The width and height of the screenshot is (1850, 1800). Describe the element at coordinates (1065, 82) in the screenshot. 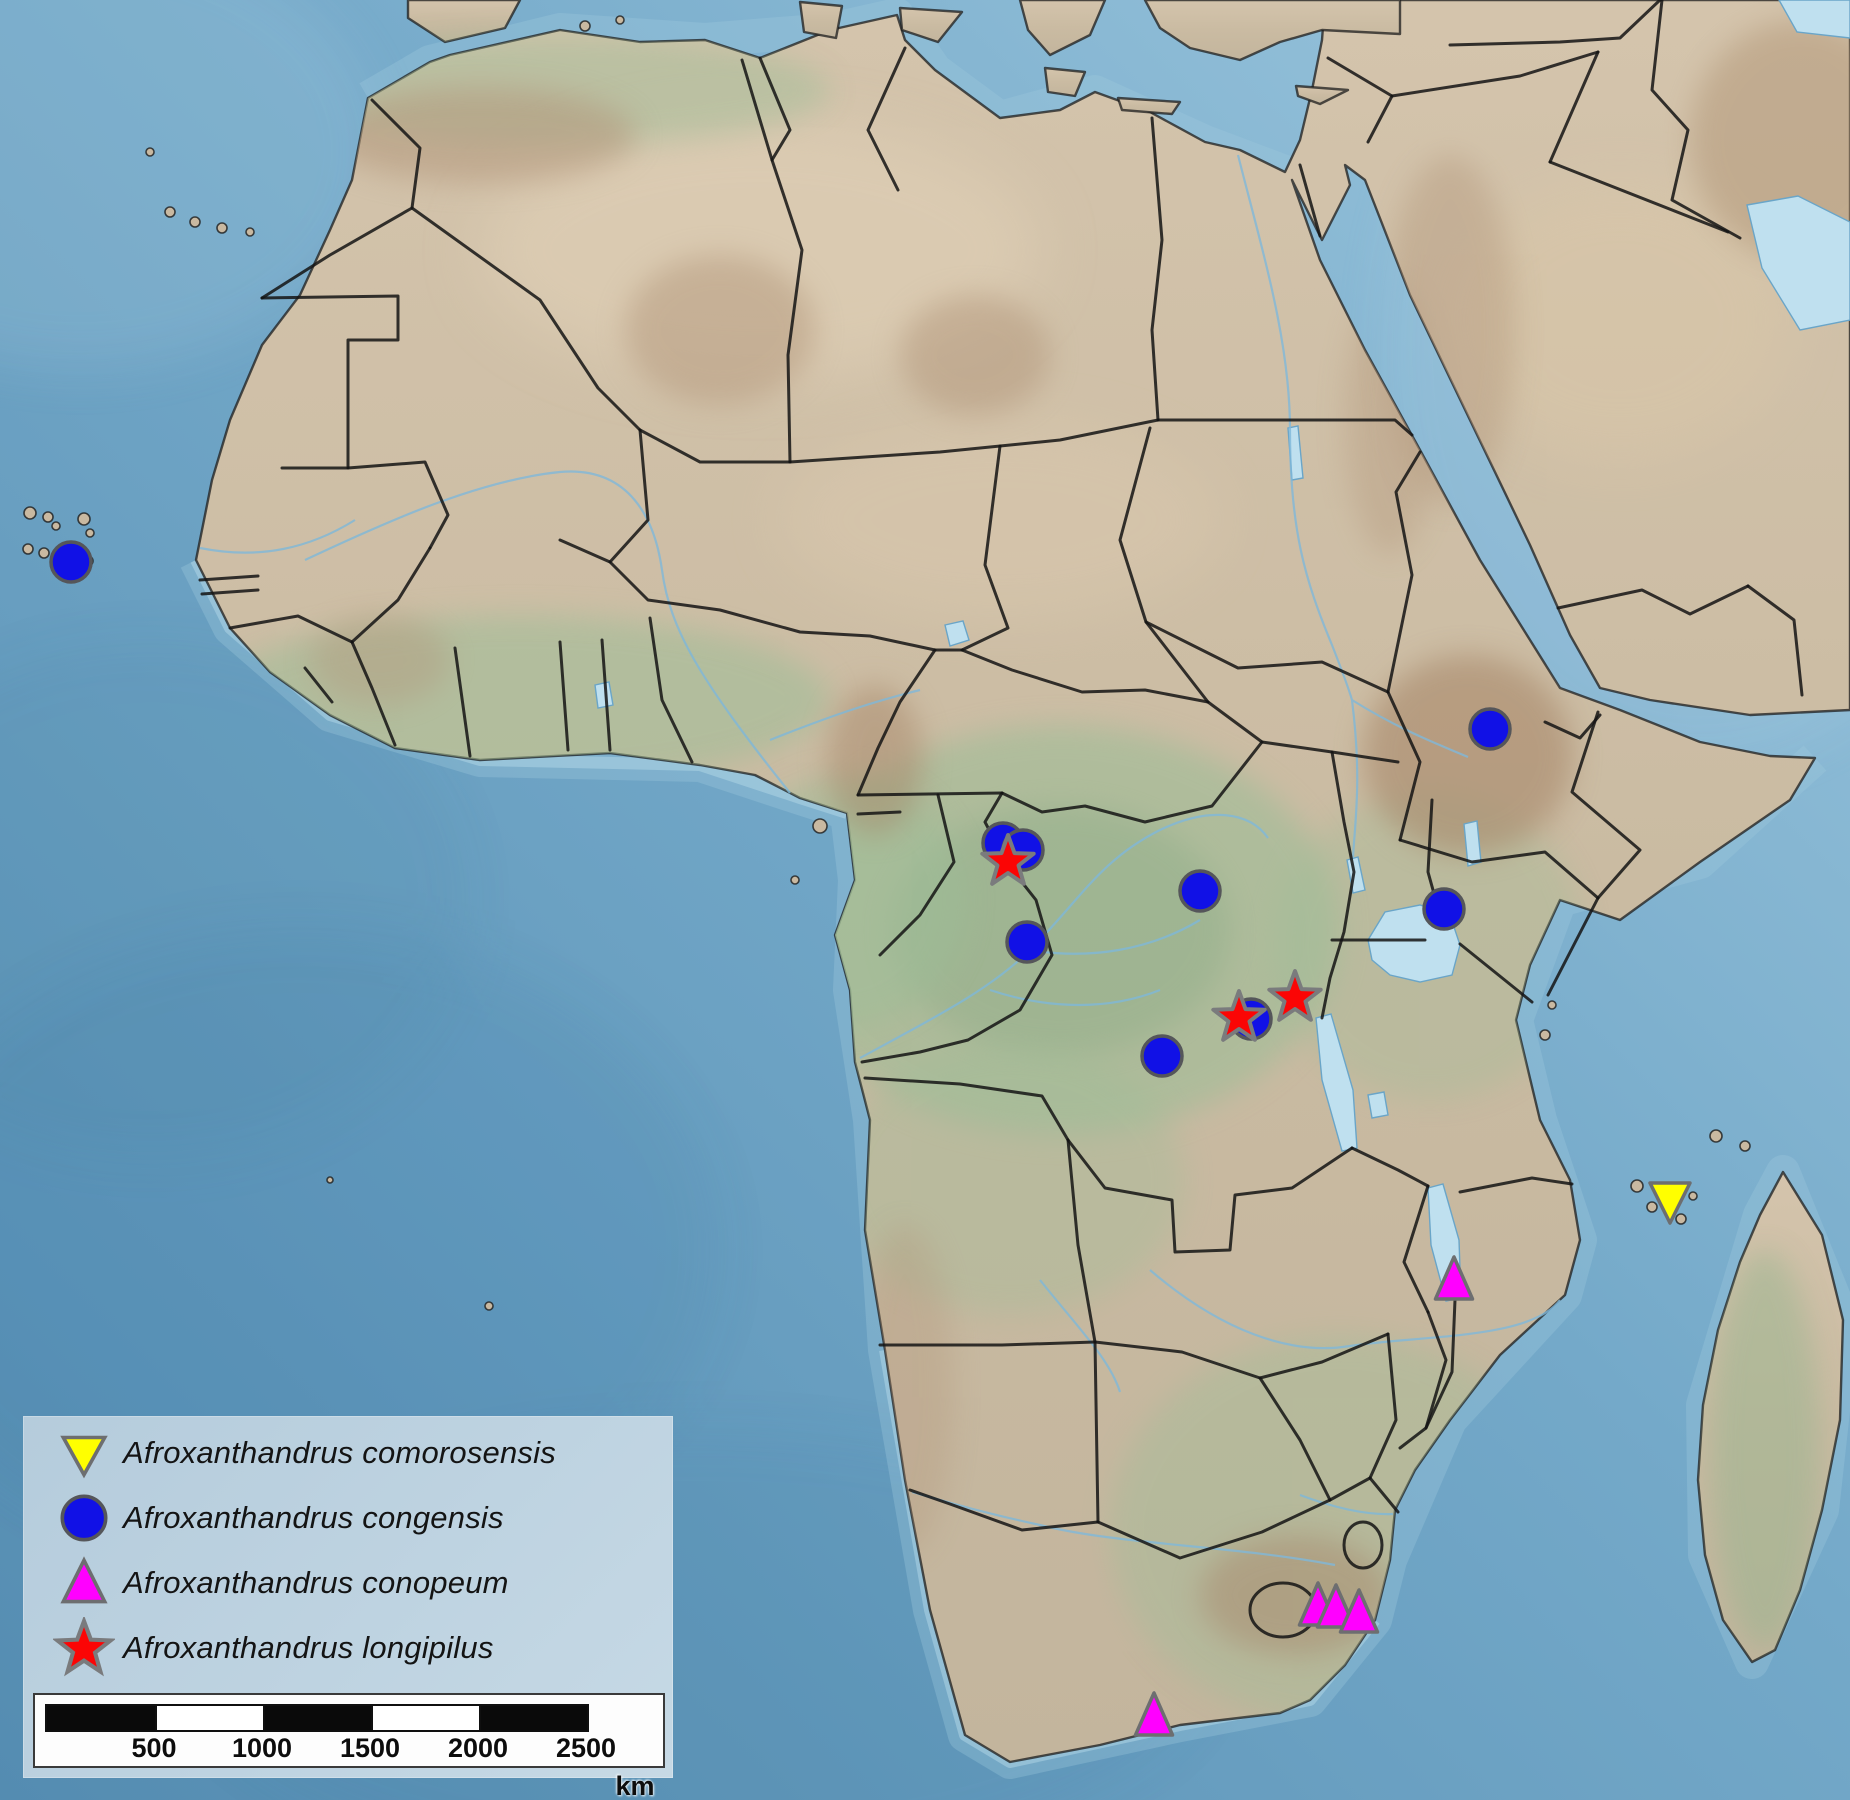

I see `peloponnese` at that location.